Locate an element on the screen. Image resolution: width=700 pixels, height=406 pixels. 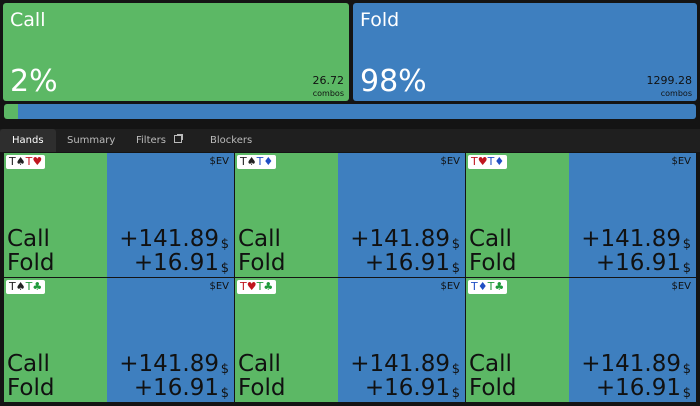
hand-cards: T♥T♦ is located at coordinates (488, 162).